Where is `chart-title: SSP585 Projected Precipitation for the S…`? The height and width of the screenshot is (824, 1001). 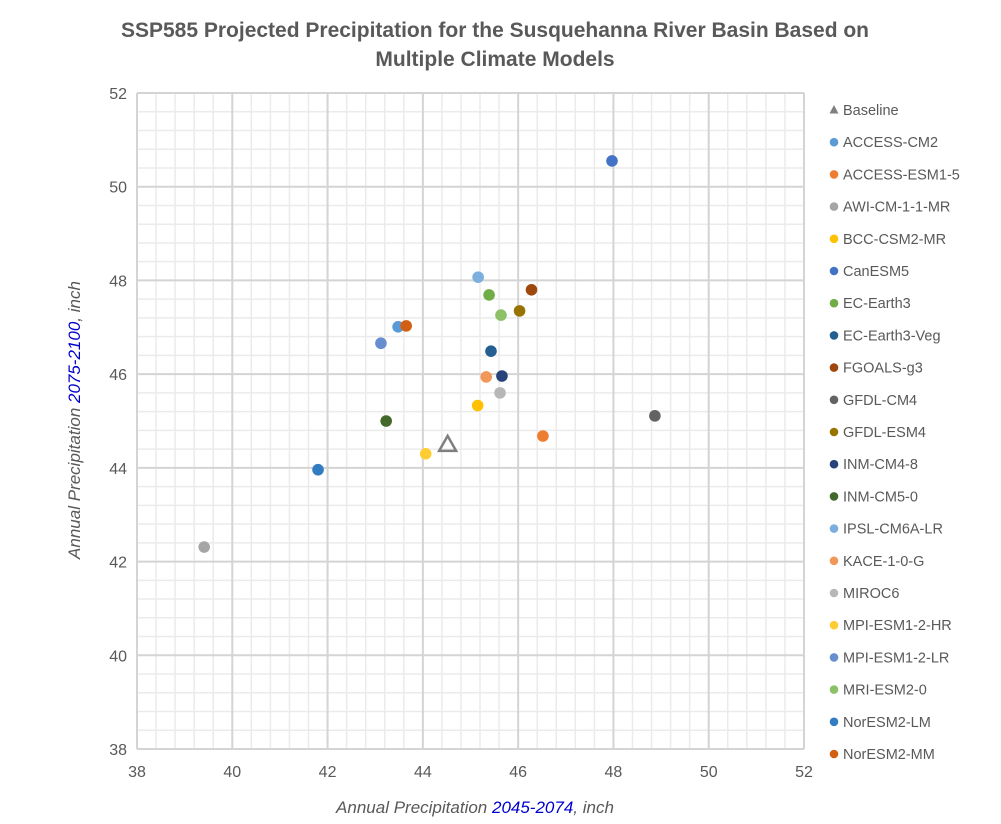
chart-title: SSP585 Projected Precipitation for the S… is located at coordinates (495, 45).